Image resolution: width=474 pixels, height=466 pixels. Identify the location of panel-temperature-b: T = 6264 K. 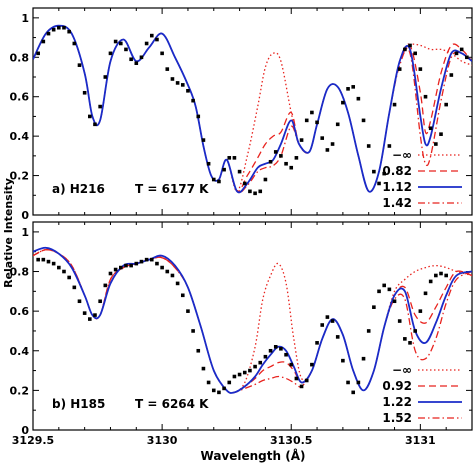
(172, 404).